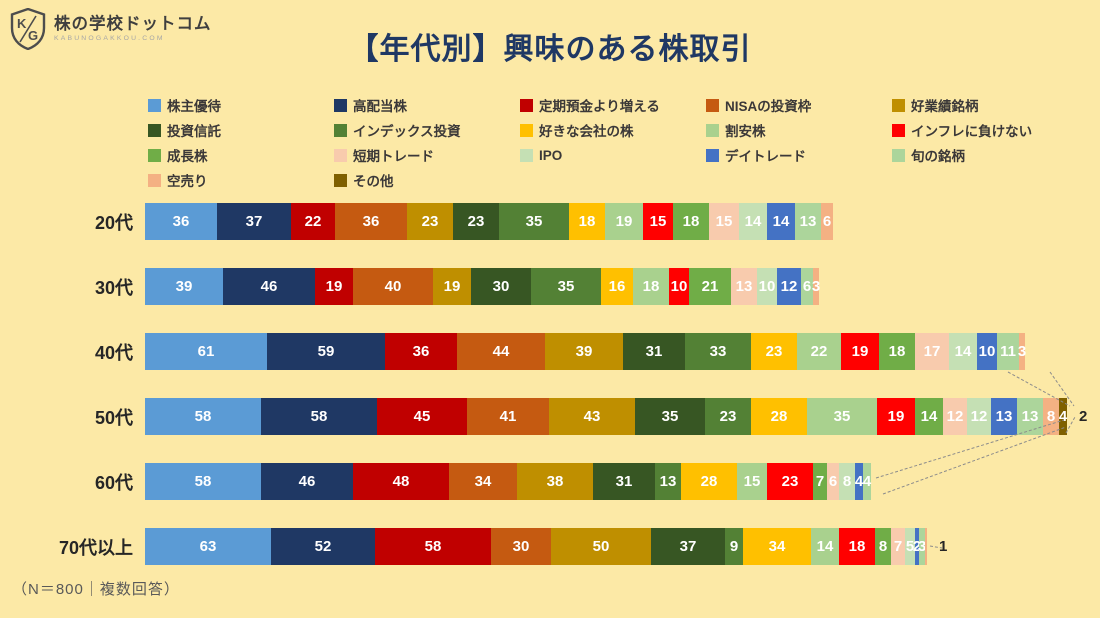 Image resolution: width=1100 pixels, height=618 pixels. Describe the element at coordinates (613, 105) in the screenshot. I see `legend-item-3: 定期預金より増える` at that location.